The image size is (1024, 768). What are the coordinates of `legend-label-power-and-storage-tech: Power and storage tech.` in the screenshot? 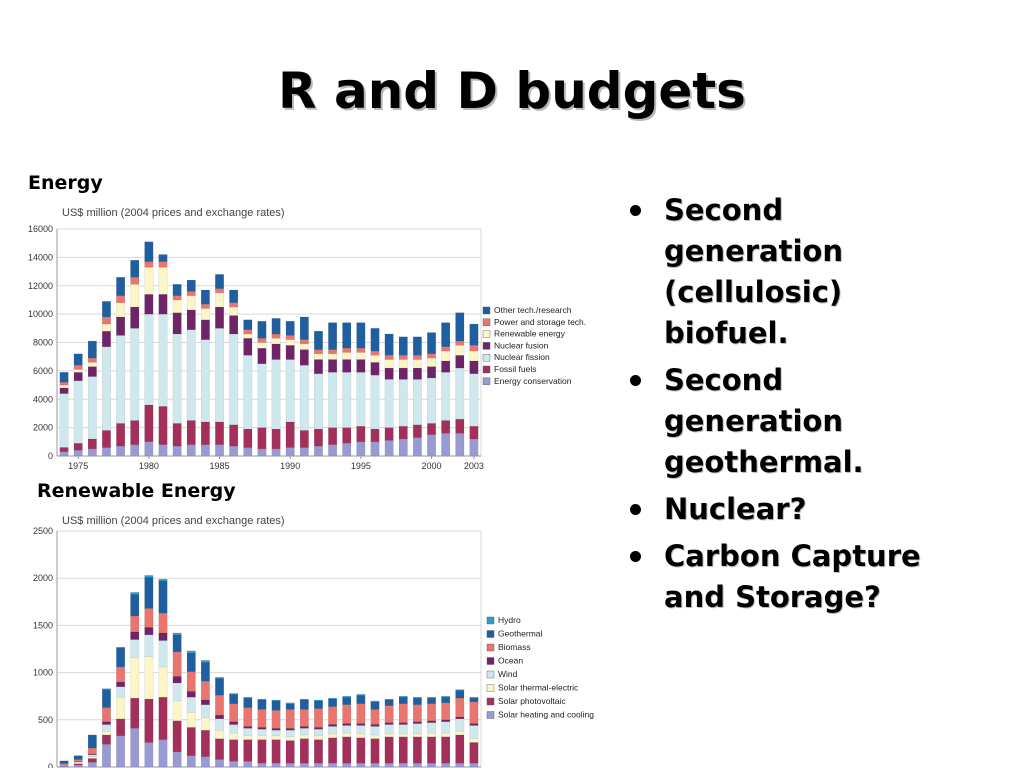 It's located at (540, 322).